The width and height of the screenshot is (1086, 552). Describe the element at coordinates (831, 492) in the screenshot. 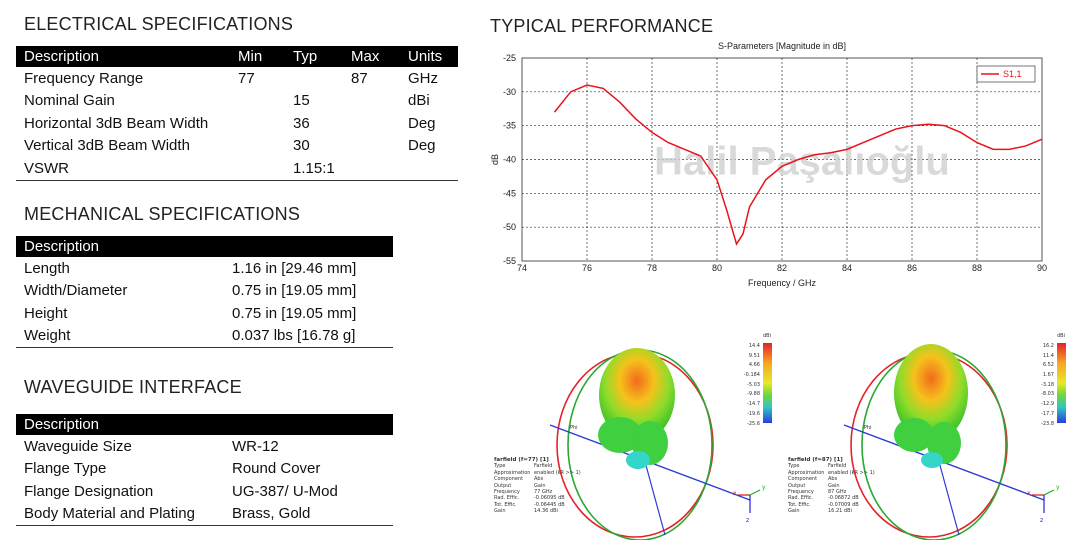

I see `farfield-row: Frequency 87 GHz` at that location.